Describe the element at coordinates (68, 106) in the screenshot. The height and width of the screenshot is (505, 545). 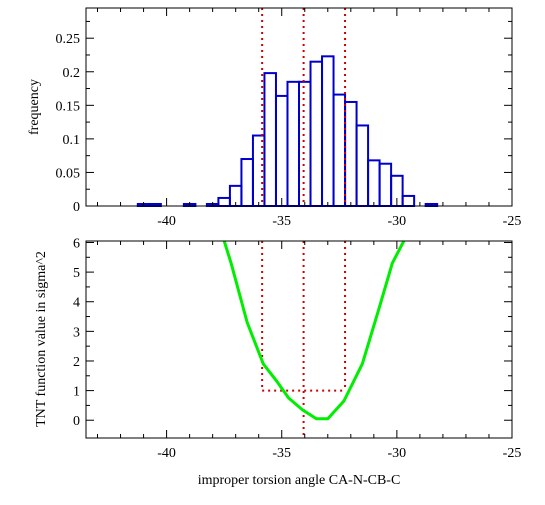
I see `histogram-y-tick-label: 0.15` at that location.